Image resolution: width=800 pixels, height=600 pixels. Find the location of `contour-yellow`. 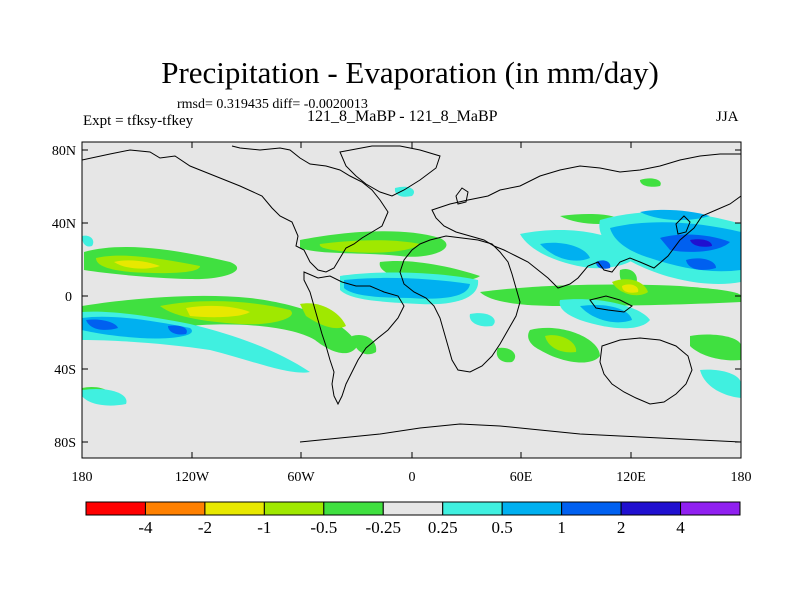

contour-yellow is located at coordinates (376, 289).